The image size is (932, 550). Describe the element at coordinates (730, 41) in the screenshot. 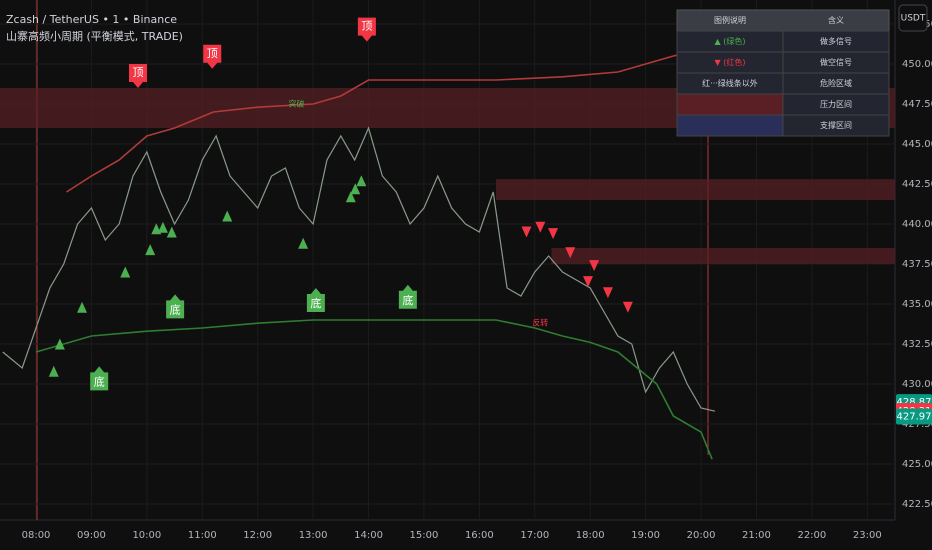

I see `table-cell: ▲ (绿色)` at that location.